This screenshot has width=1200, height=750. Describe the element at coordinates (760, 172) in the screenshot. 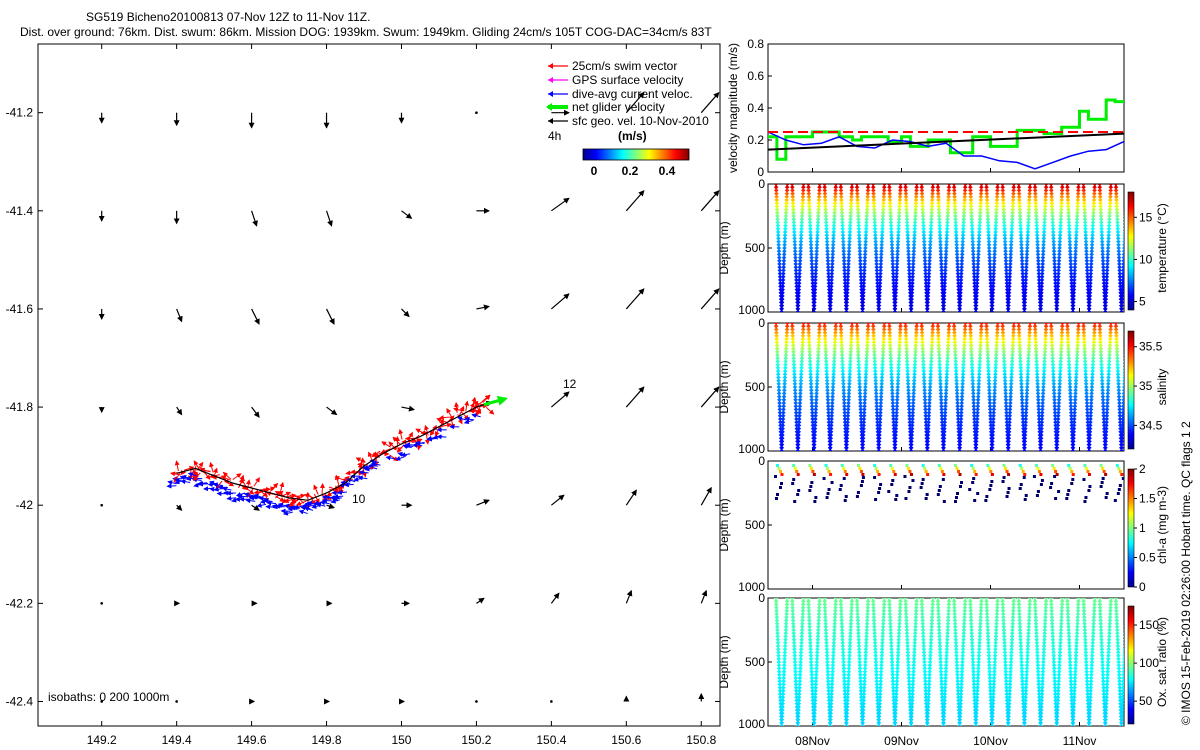

I see `vel-ytick-label: 0` at that location.